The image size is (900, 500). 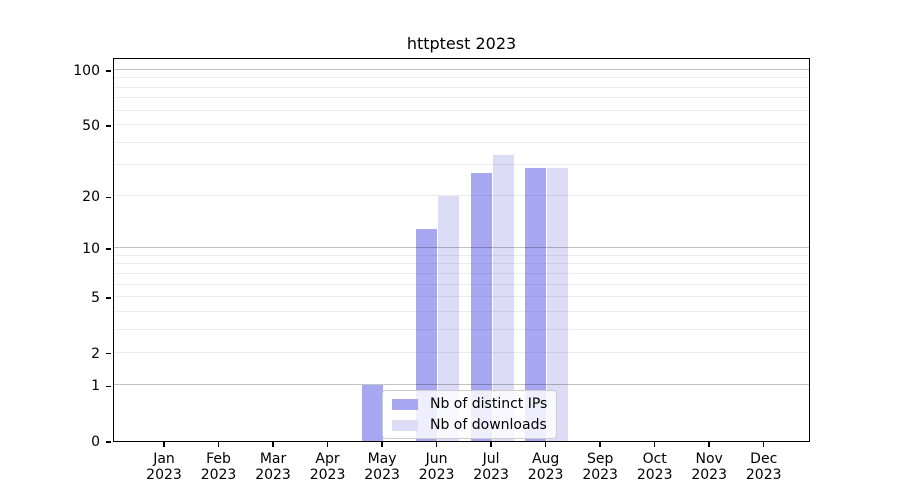 I want to click on legend-label-distinct-ips: Nb of distinct IPs, so click(x=489, y=404).